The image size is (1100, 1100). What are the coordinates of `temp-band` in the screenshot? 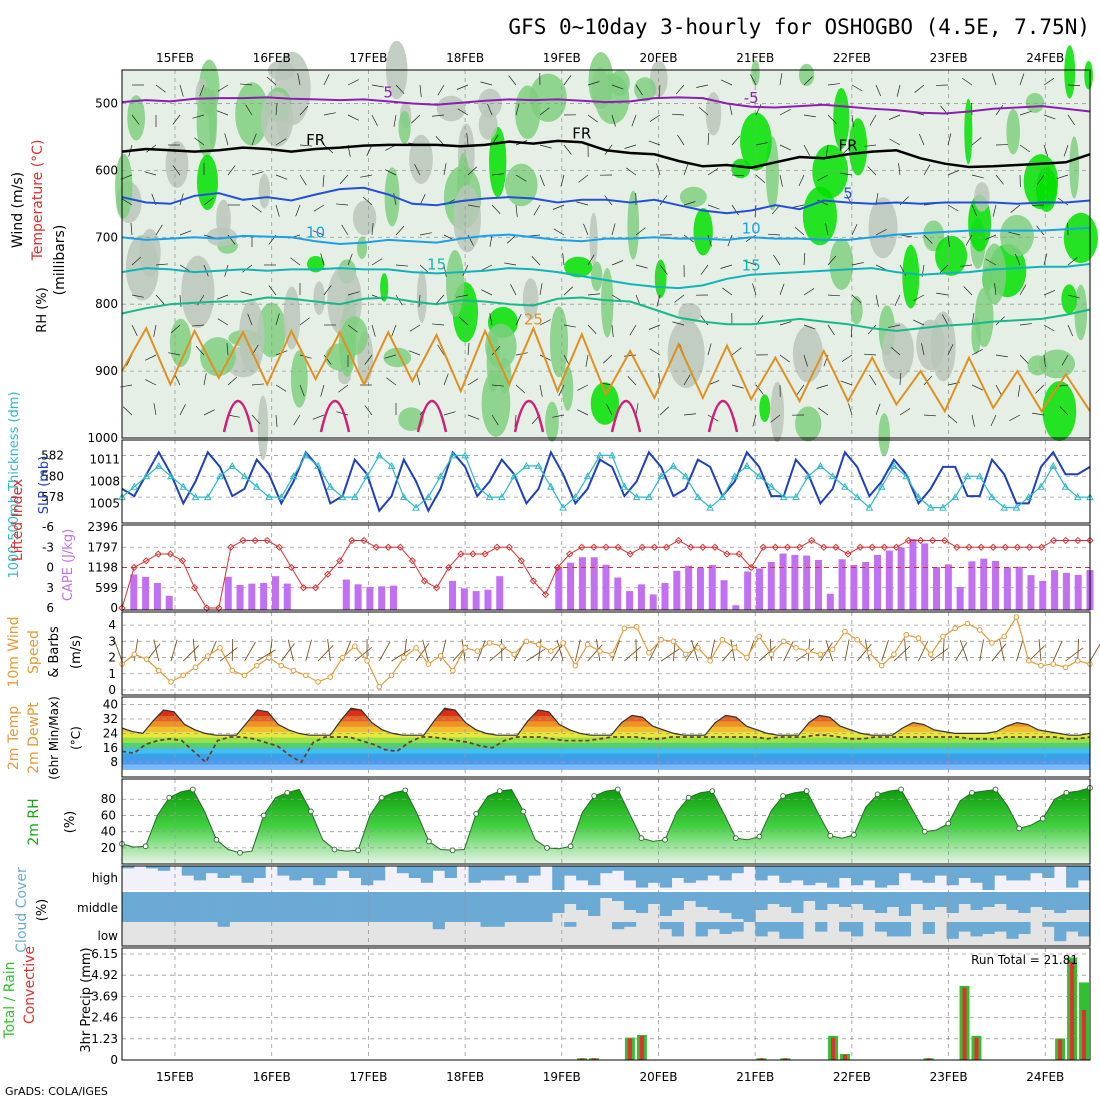 It's located at (606, 709).